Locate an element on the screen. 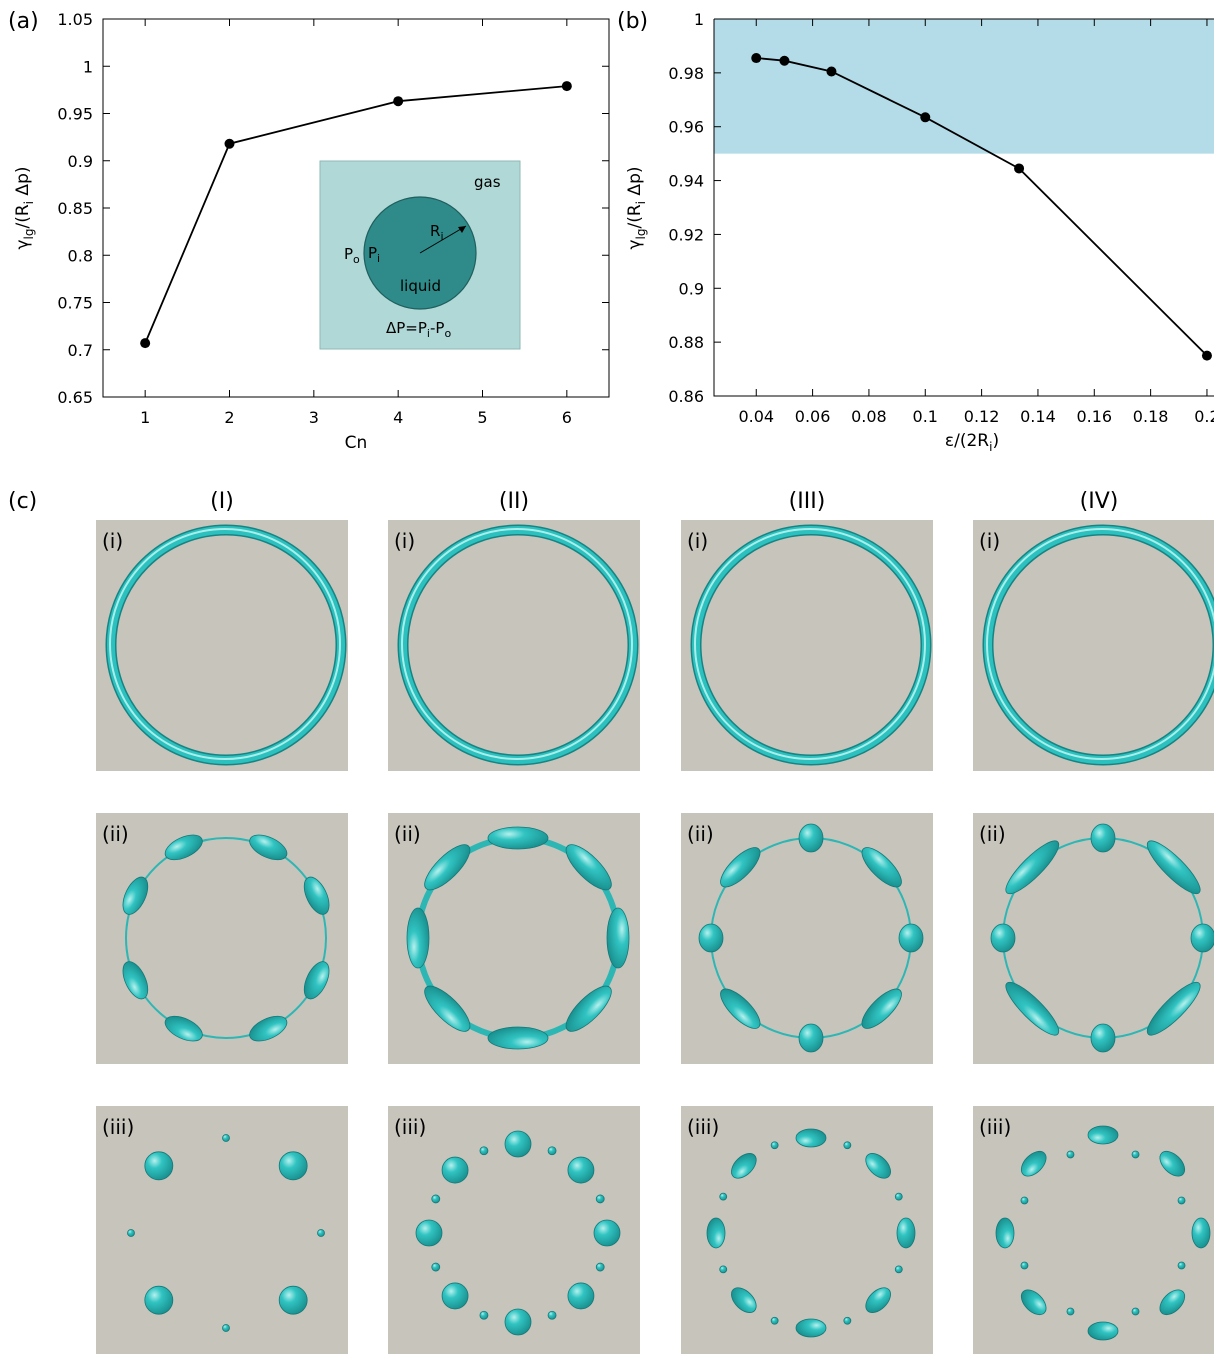 The image size is (1214, 1354). plot-b-band is located at coordinates (964, 86).